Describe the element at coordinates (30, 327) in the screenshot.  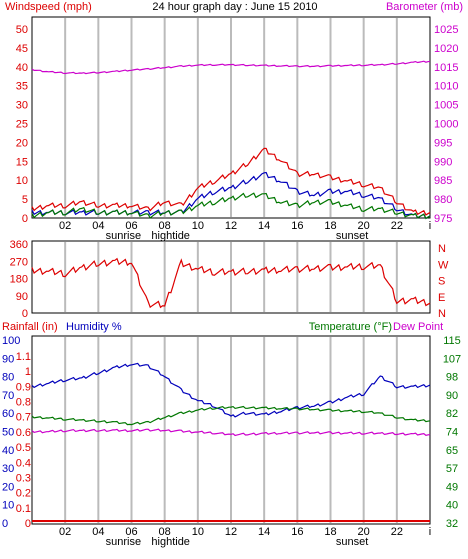
I see `panel3-rain-title: Rainfall (in)` at that location.